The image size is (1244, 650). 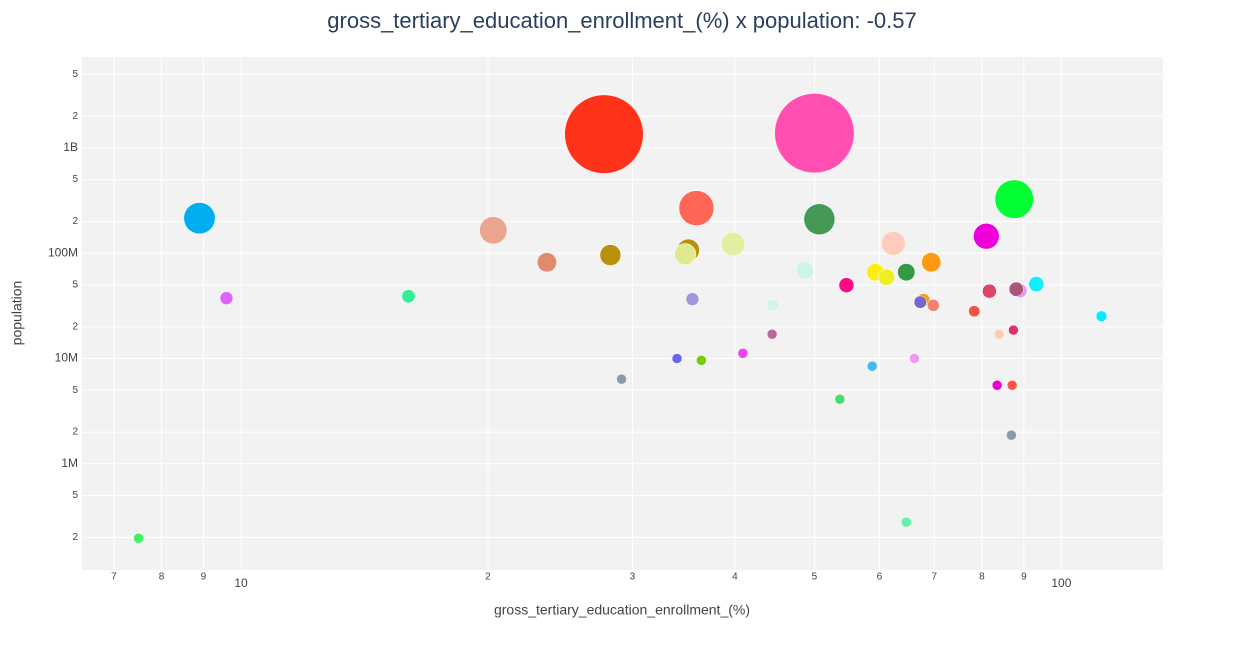 What do you see at coordinates (69, 463) in the screenshot?
I see `y-tick-label: 1M` at bounding box center [69, 463].